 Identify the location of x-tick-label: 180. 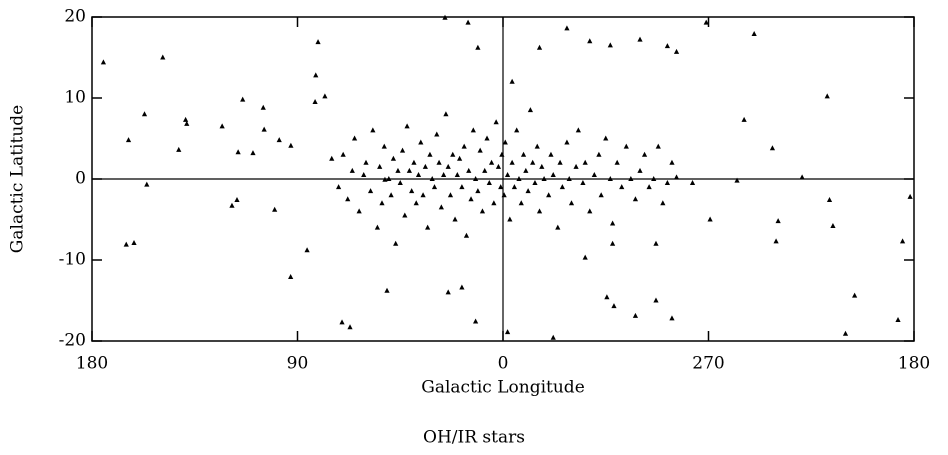
(92, 364).